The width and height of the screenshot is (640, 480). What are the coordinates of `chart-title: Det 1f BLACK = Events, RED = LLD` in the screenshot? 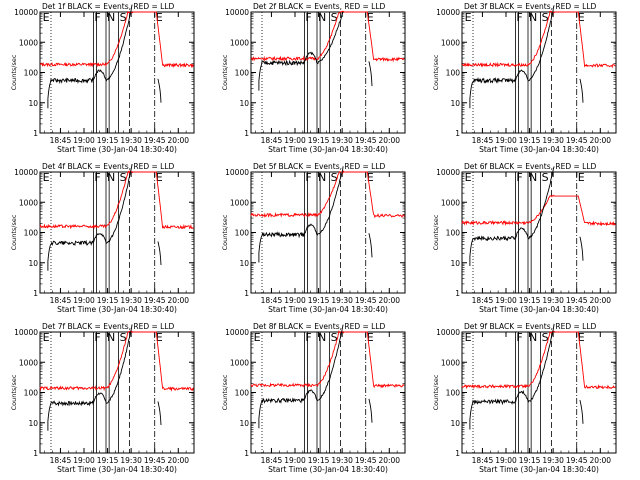 It's located at (108, 6).